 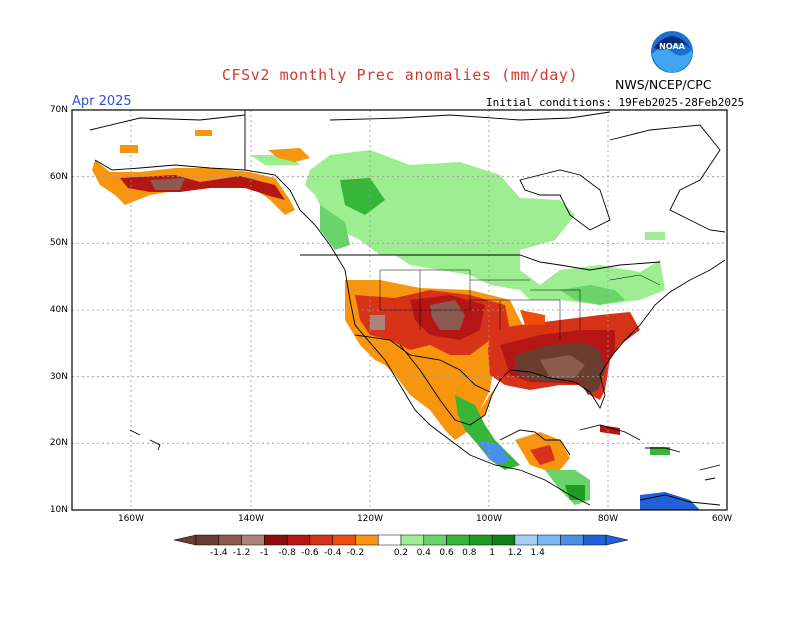 What do you see at coordinates (447, 315) in the screenshot?
I see `dry-four-corners` at bounding box center [447, 315].